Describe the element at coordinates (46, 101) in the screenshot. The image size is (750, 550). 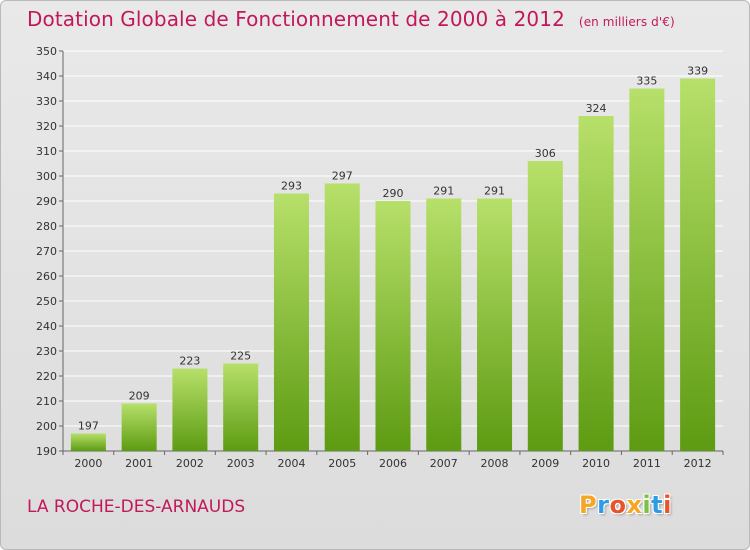
I see `y-tick-label: 330` at that location.